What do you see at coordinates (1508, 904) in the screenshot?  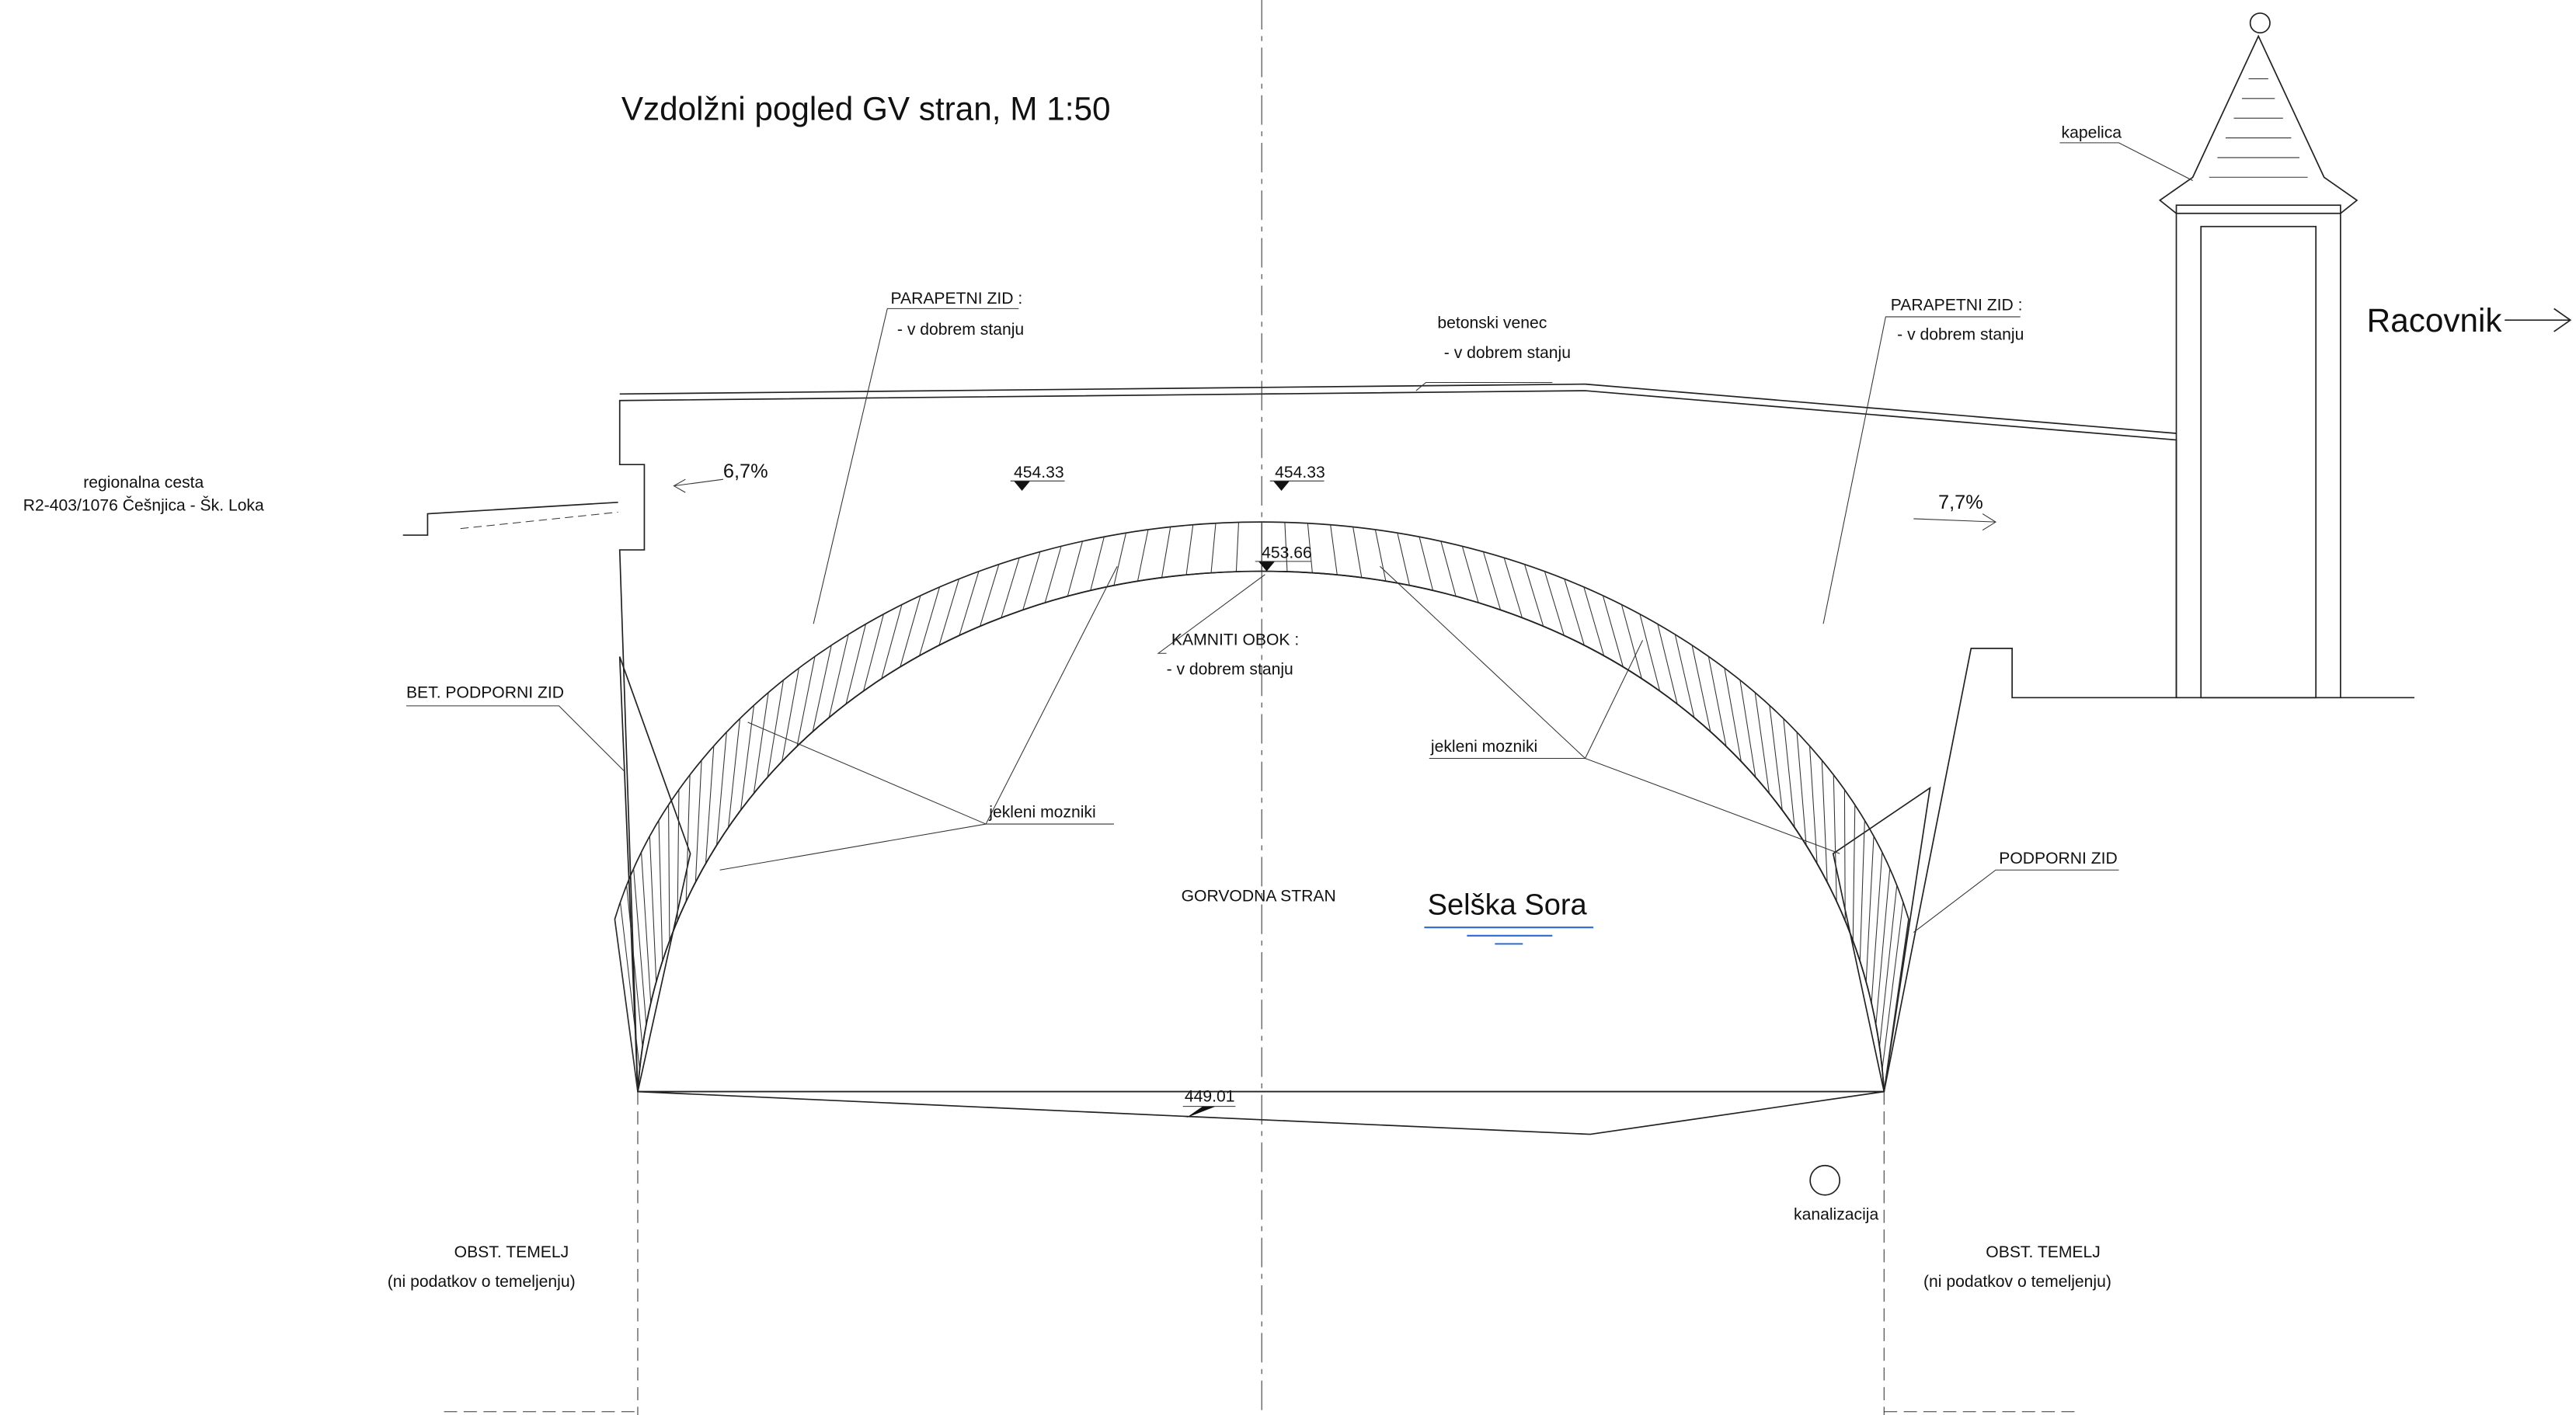 I see `river-name: Selška Sora` at bounding box center [1508, 904].